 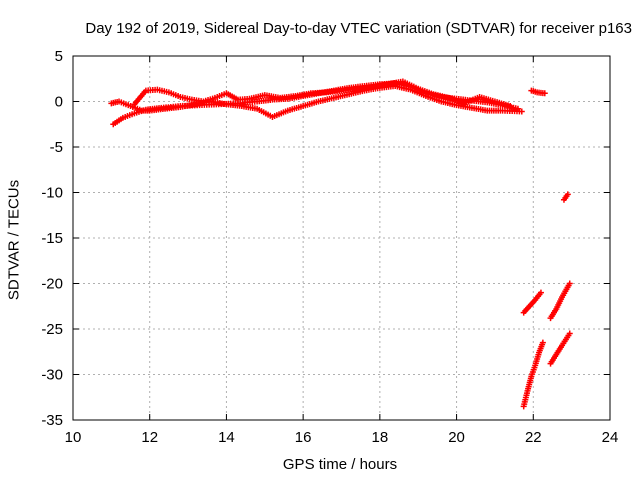 What do you see at coordinates (380, 437) in the screenshot?
I see `x-tick-label: 18` at bounding box center [380, 437].